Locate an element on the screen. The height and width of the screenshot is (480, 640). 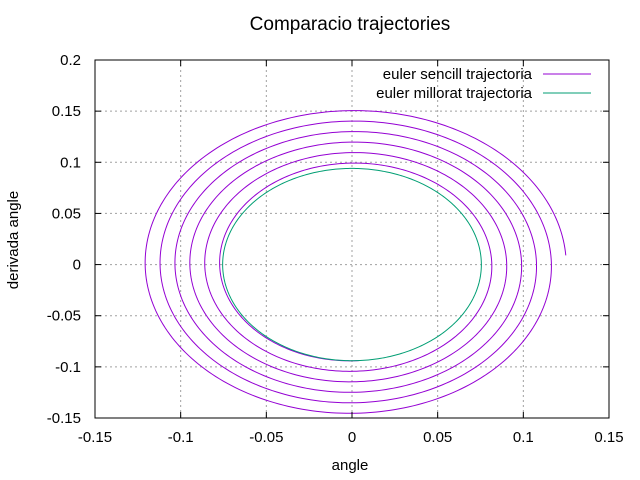
x-tick-label: 0 is located at coordinates (352, 437).